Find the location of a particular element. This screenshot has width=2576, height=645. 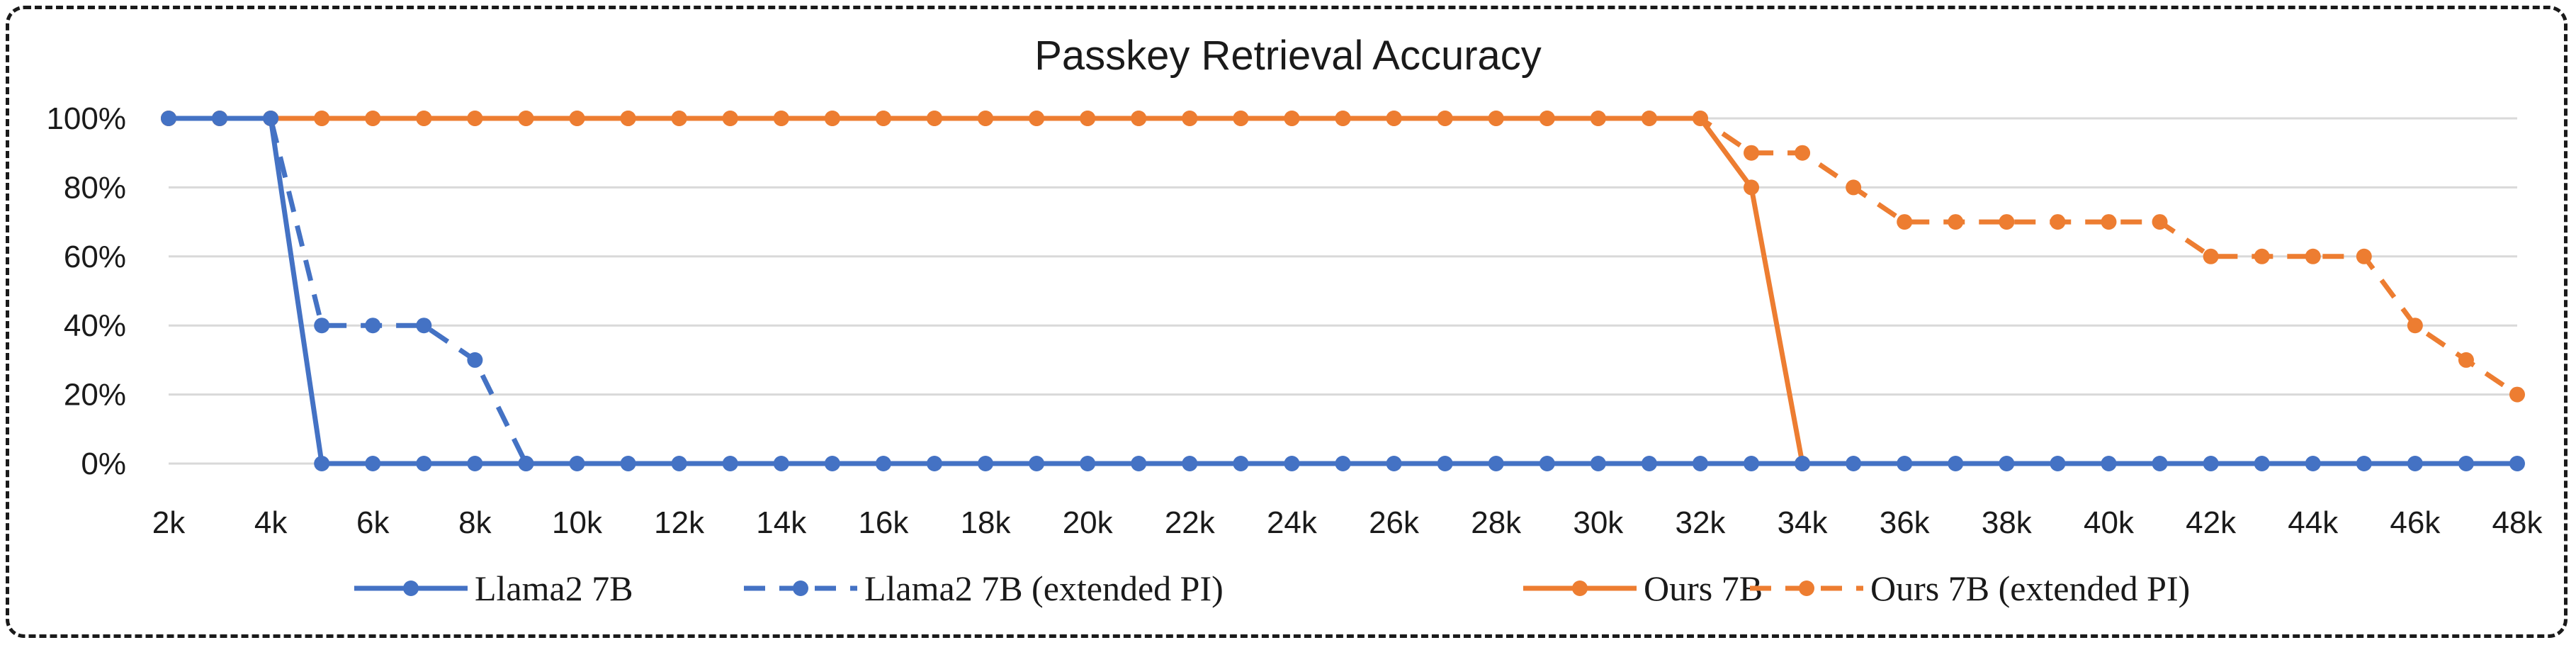

x-tick-label: 10k is located at coordinates (577, 523).